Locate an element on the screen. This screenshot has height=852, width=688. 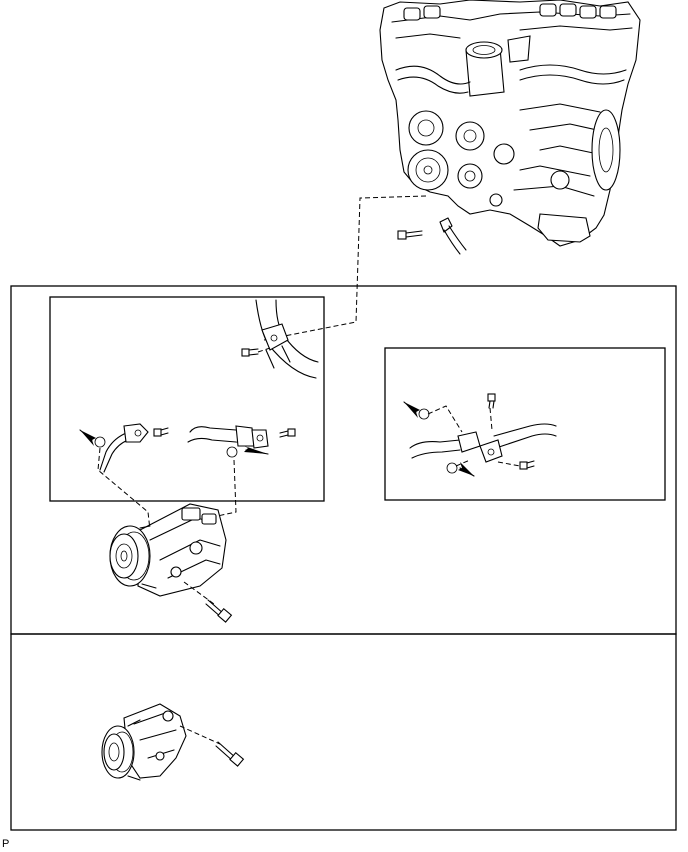
compressor-bracket is located at coordinates (144, 742).